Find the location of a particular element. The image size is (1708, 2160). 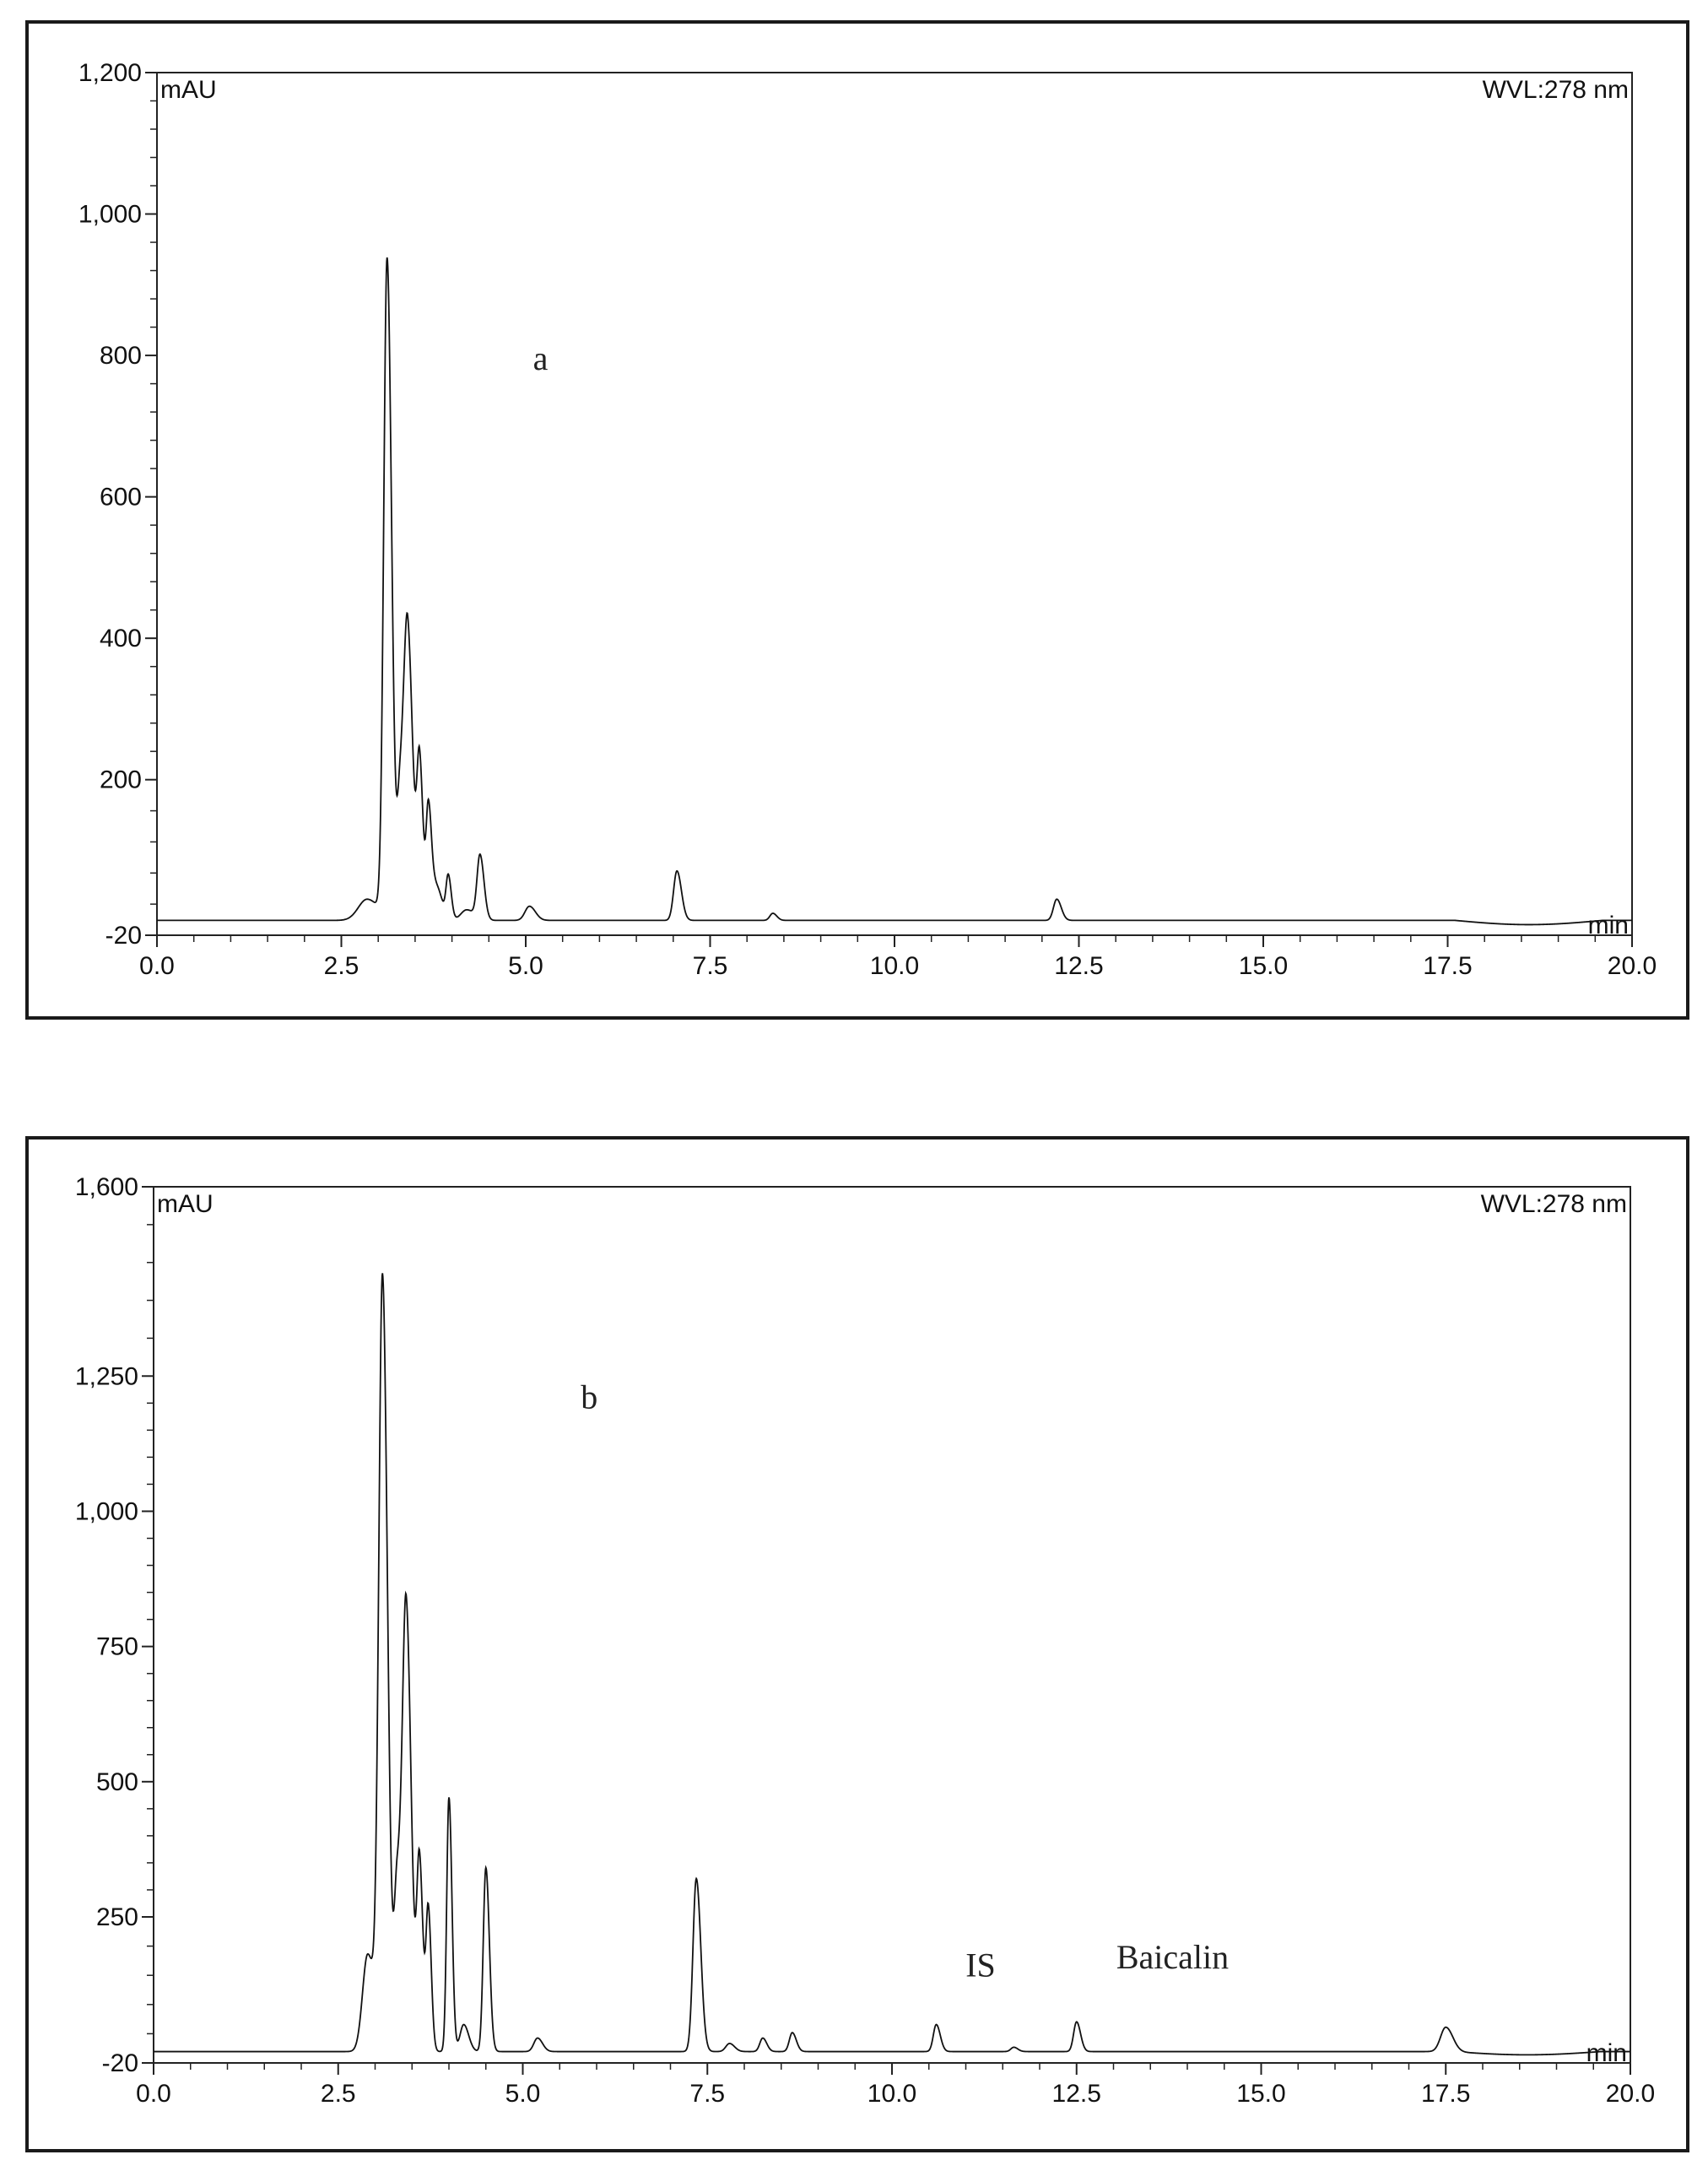

y-tick-label: 1,600 is located at coordinates (106, 1187).